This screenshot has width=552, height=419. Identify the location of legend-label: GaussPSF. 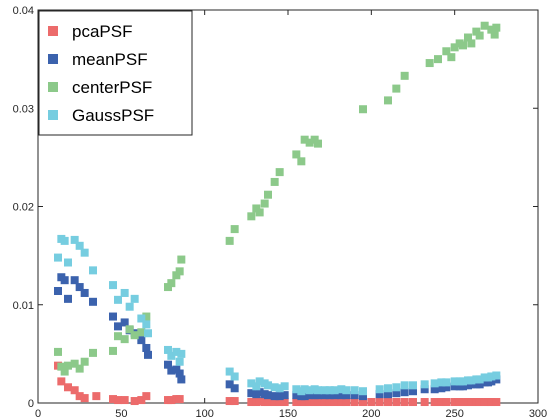
(113, 115).